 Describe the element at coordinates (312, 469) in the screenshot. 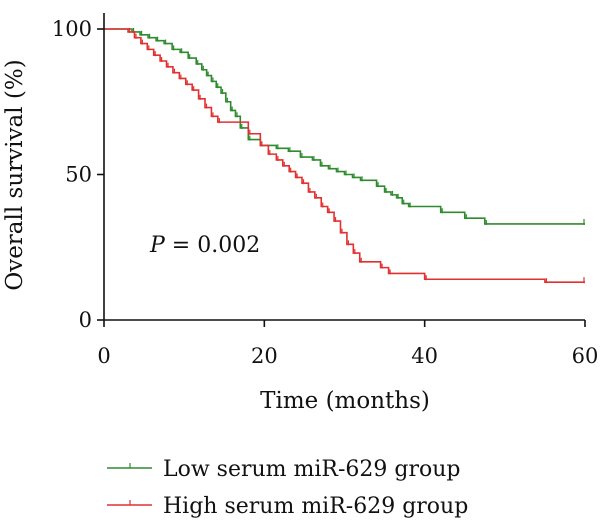

I see `legend-label-0: Low serum miR-629 group` at that location.